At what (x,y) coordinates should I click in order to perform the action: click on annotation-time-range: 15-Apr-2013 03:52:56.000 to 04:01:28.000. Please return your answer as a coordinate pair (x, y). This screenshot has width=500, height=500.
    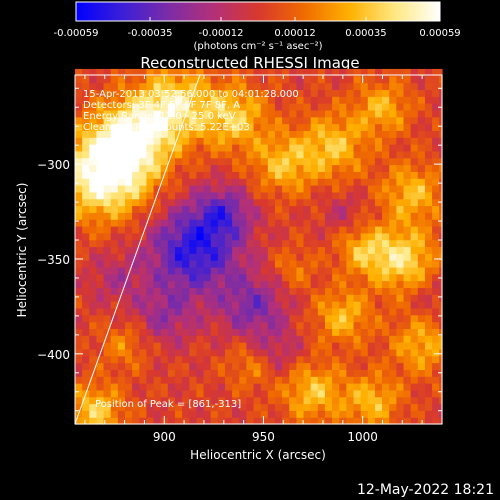
    Looking at the image, I should click on (191, 94).